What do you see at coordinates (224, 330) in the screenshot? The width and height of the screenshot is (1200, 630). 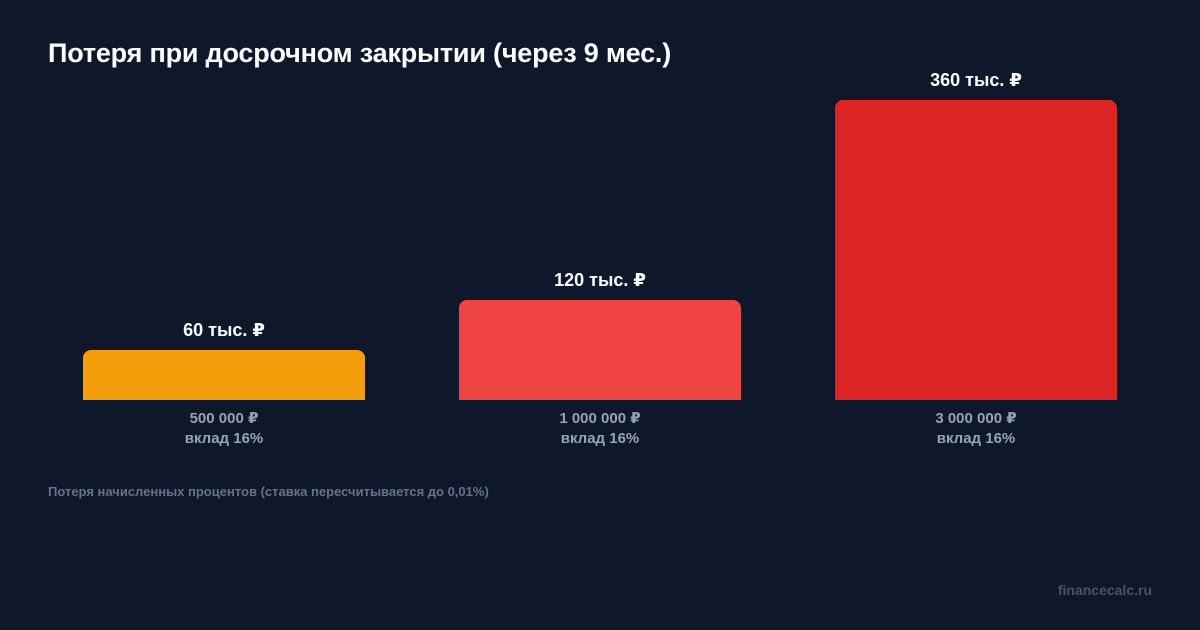 I see `bar-value-label: 60 тыс. ₽` at bounding box center [224, 330].